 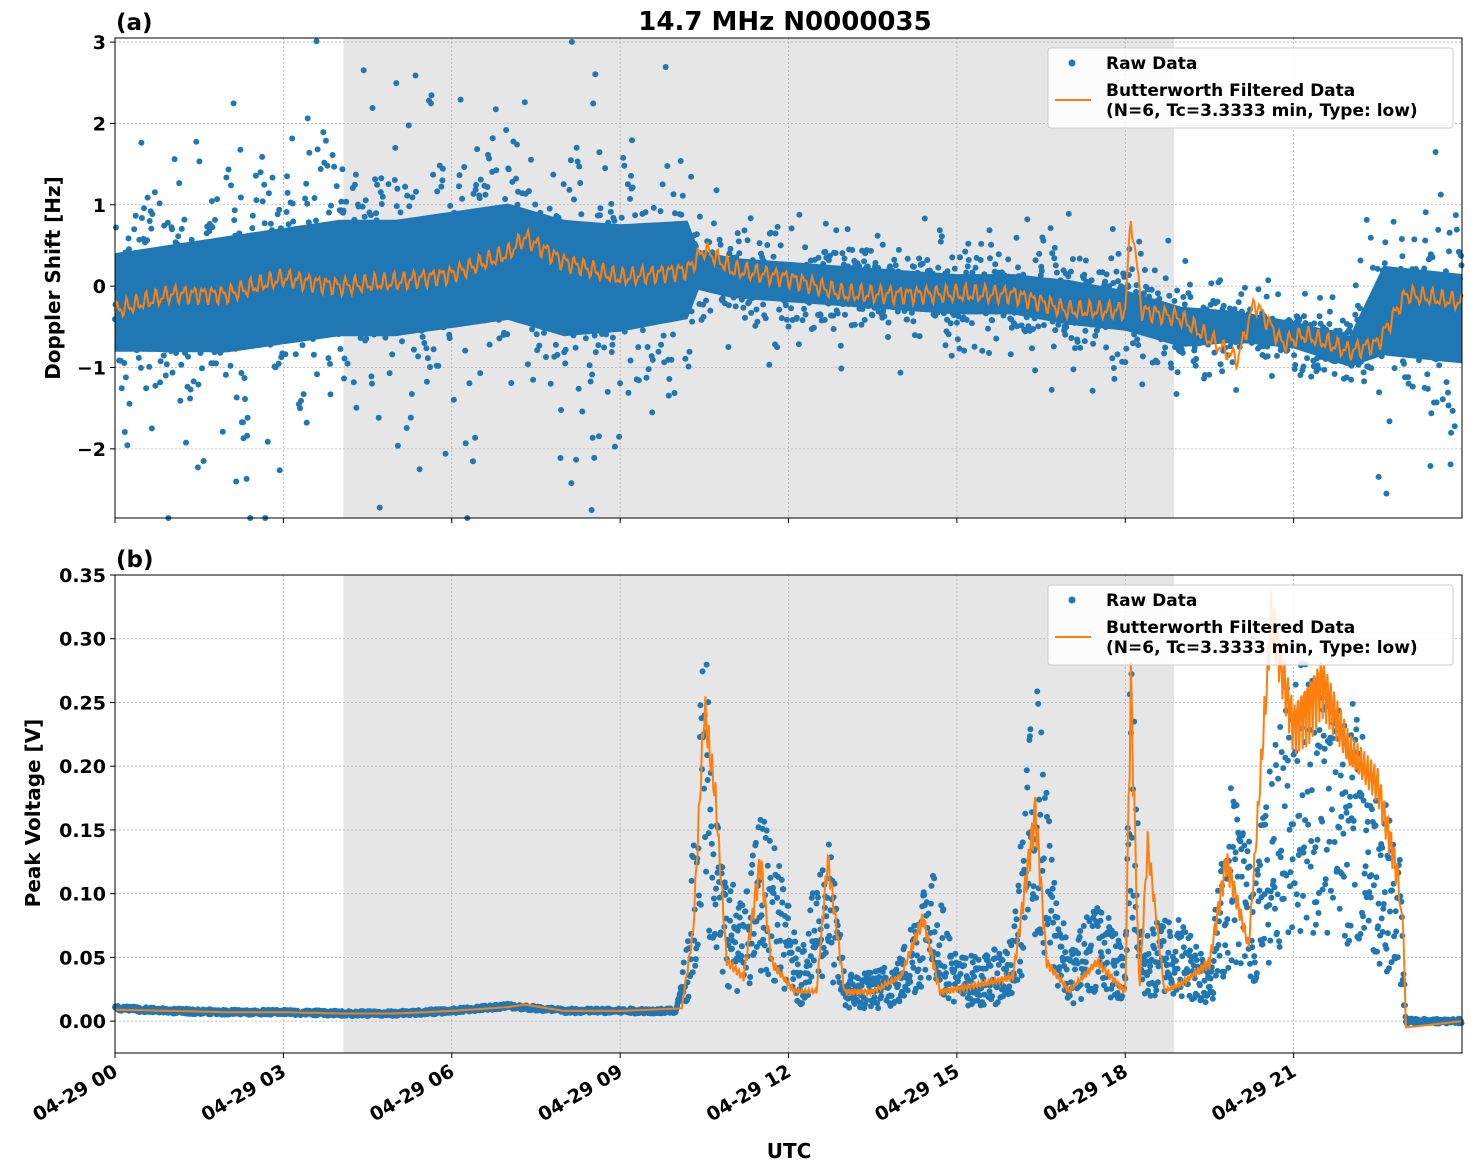 I want to click on y-tick-label: 2, so click(x=99, y=124).